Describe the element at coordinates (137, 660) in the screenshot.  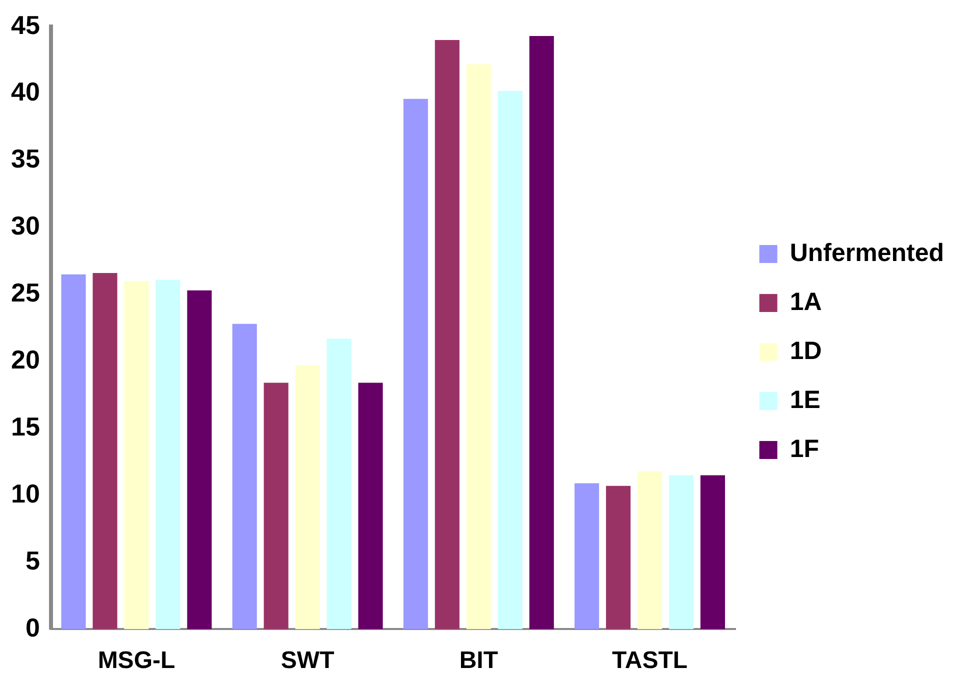
I see `x-tick-label: MSG-L` at that location.